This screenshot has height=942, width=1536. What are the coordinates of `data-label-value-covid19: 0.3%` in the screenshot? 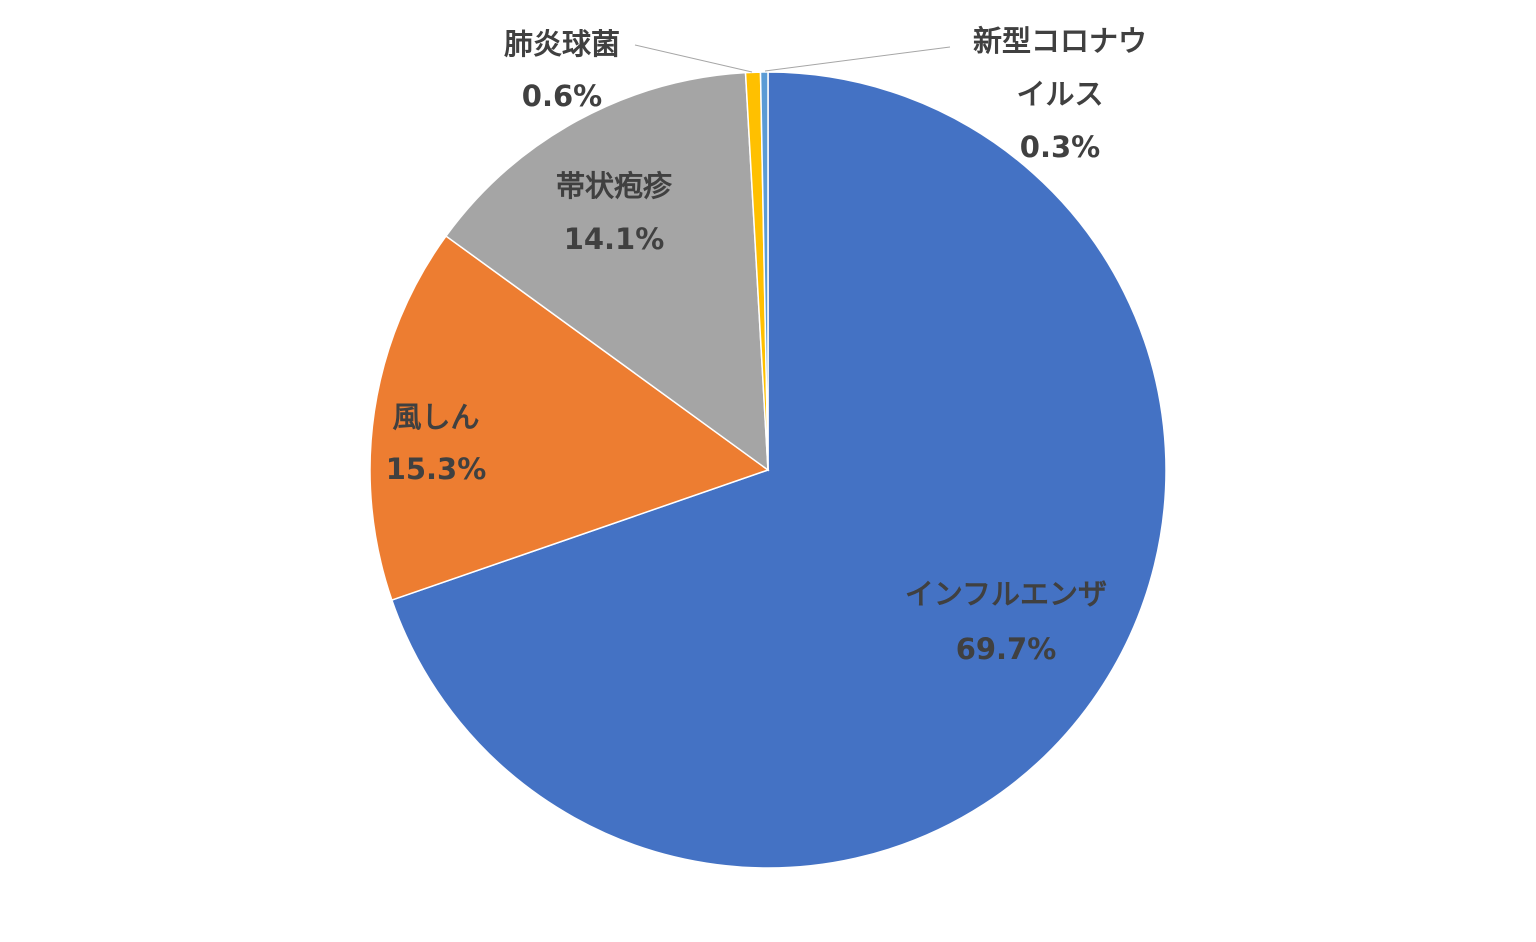 It's located at (1060, 147).